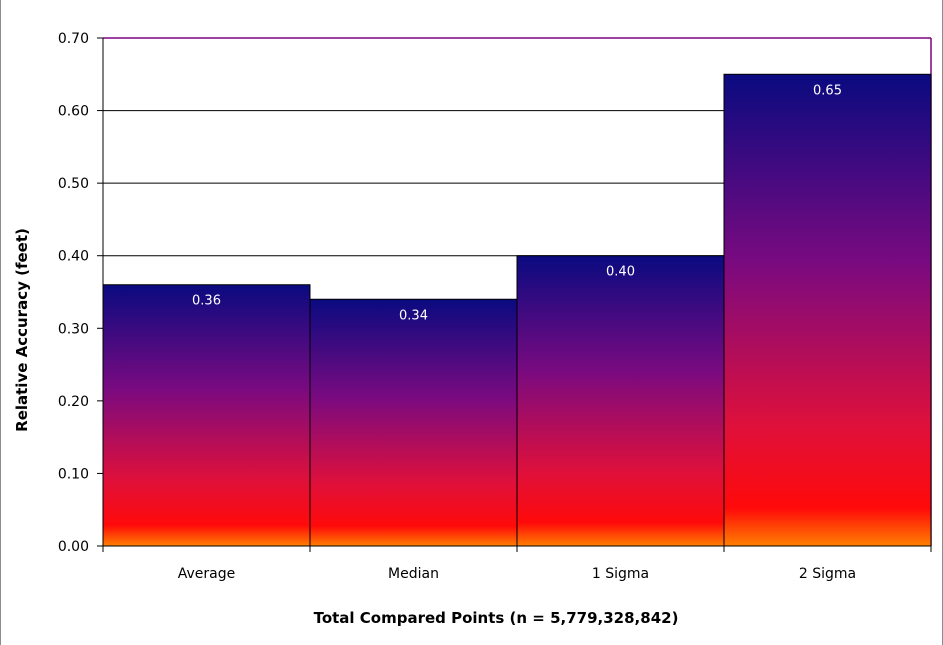 The width and height of the screenshot is (943, 645). Describe the element at coordinates (73, 39) in the screenshot. I see `y-tick-label: 0.70` at that location.